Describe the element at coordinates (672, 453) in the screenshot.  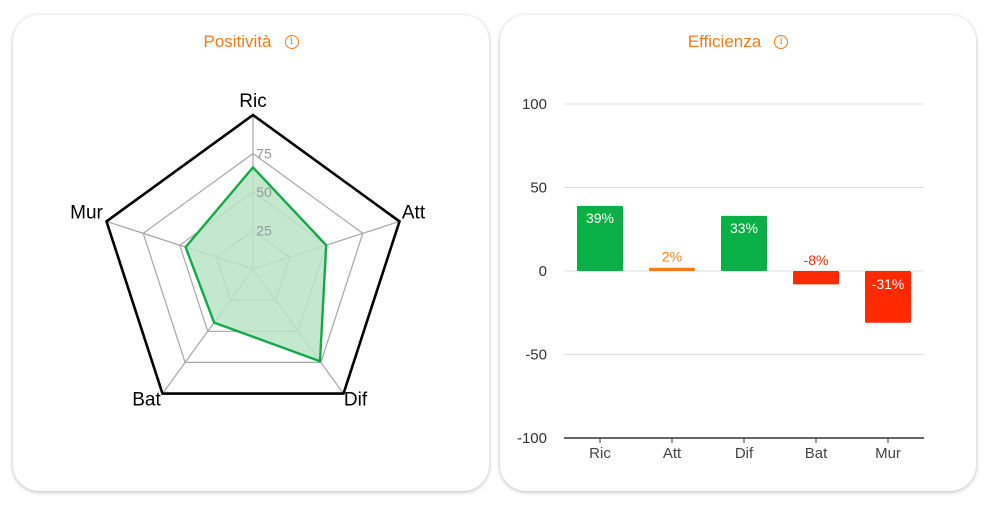
I see `x-tick-label: Att` at that location.